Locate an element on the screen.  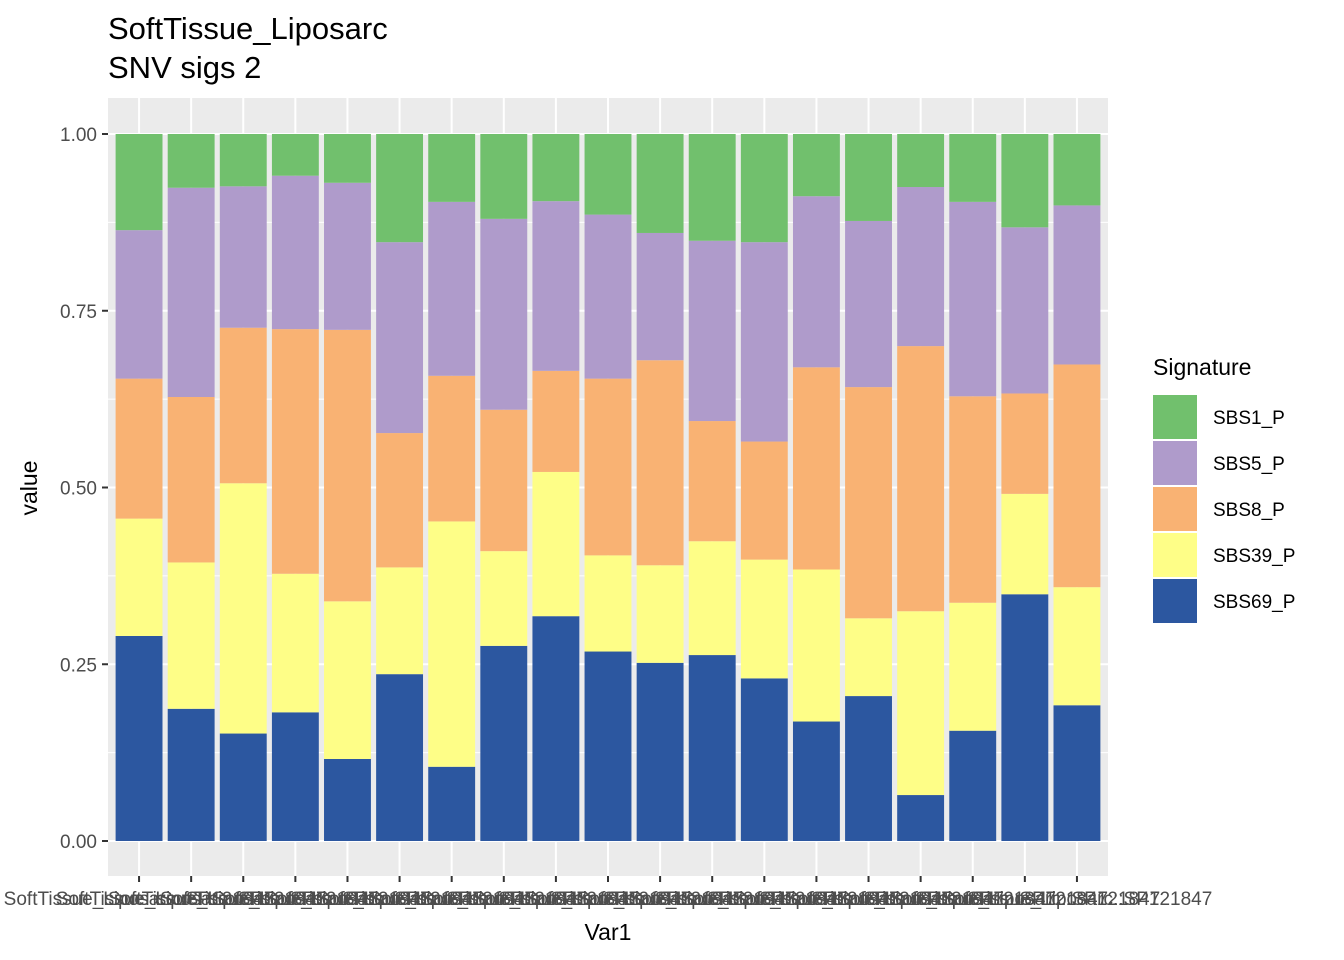
legend-label: SBS39_P is located at coordinates (1254, 556).